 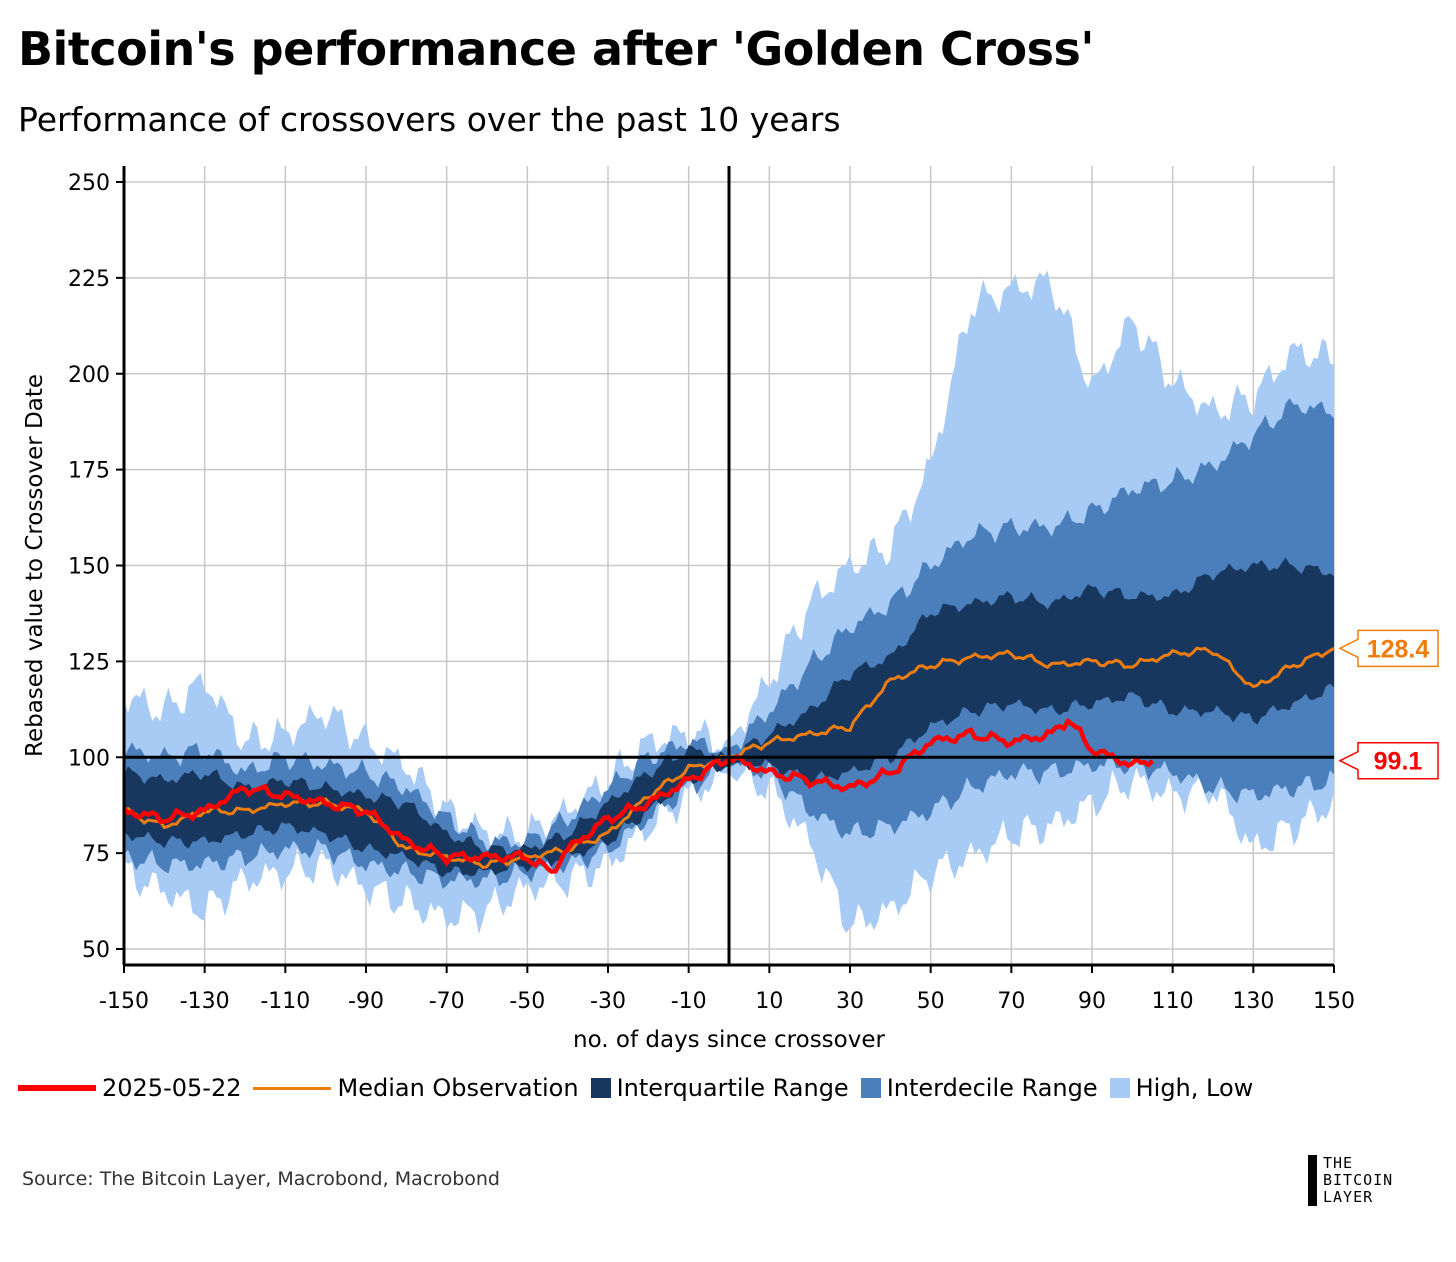 What do you see at coordinates (1358, 1180) in the screenshot?
I see `logo-line-2: BITCOIN` at bounding box center [1358, 1180].